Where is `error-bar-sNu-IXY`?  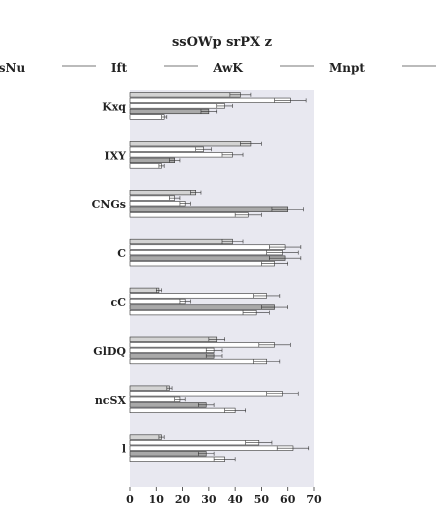 error-bar-sNu-IXY is located at coordinates (251, 143).